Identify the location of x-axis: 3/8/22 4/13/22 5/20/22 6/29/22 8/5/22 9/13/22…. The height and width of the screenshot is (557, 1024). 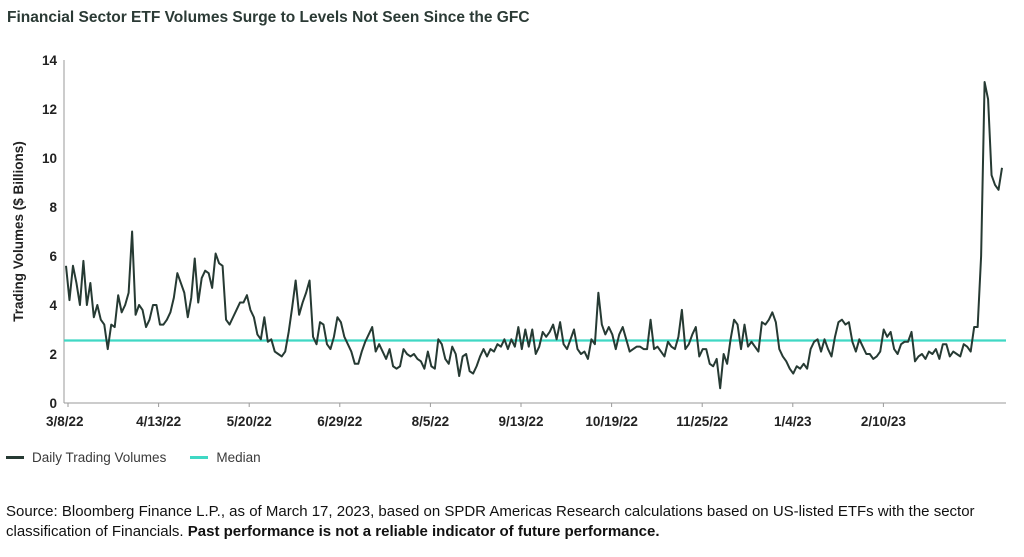
(526, 415).